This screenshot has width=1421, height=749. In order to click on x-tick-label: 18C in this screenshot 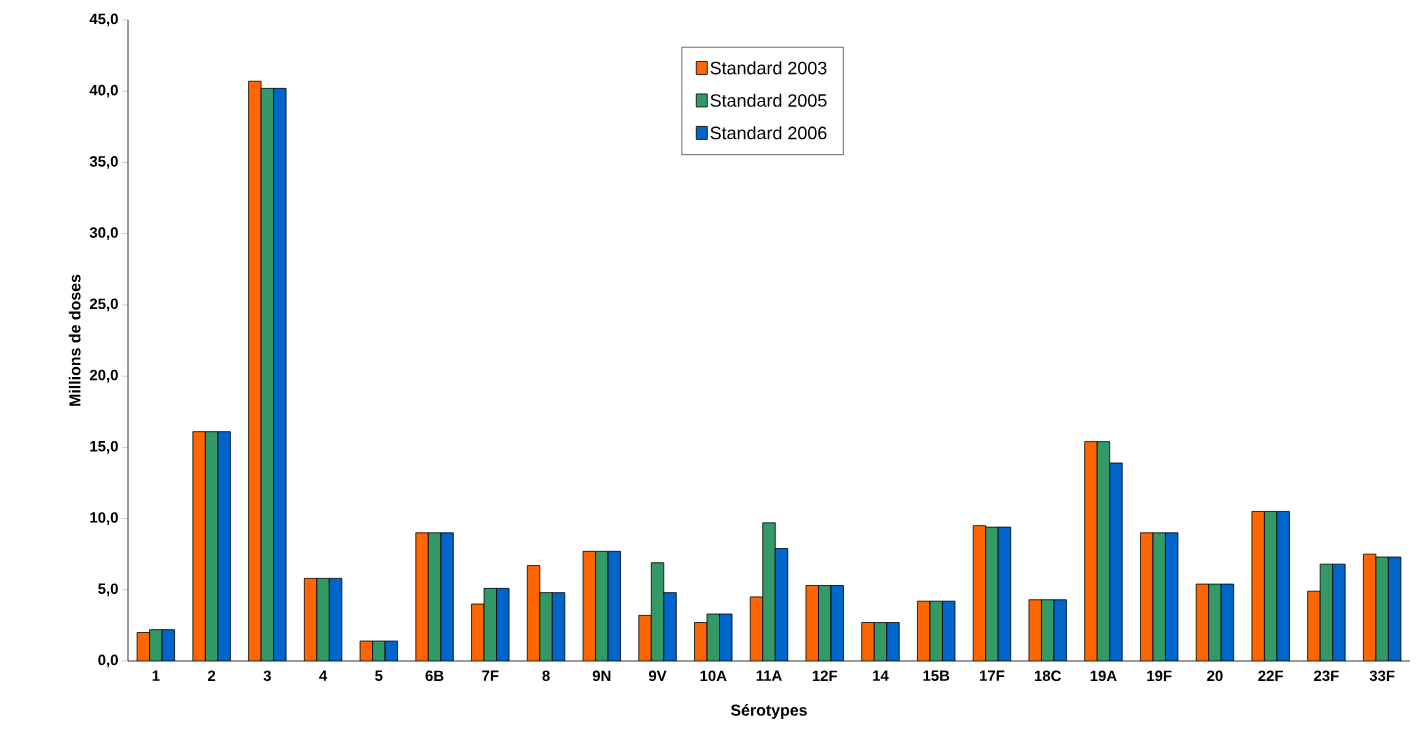, I will do `click(1047, 676)`.